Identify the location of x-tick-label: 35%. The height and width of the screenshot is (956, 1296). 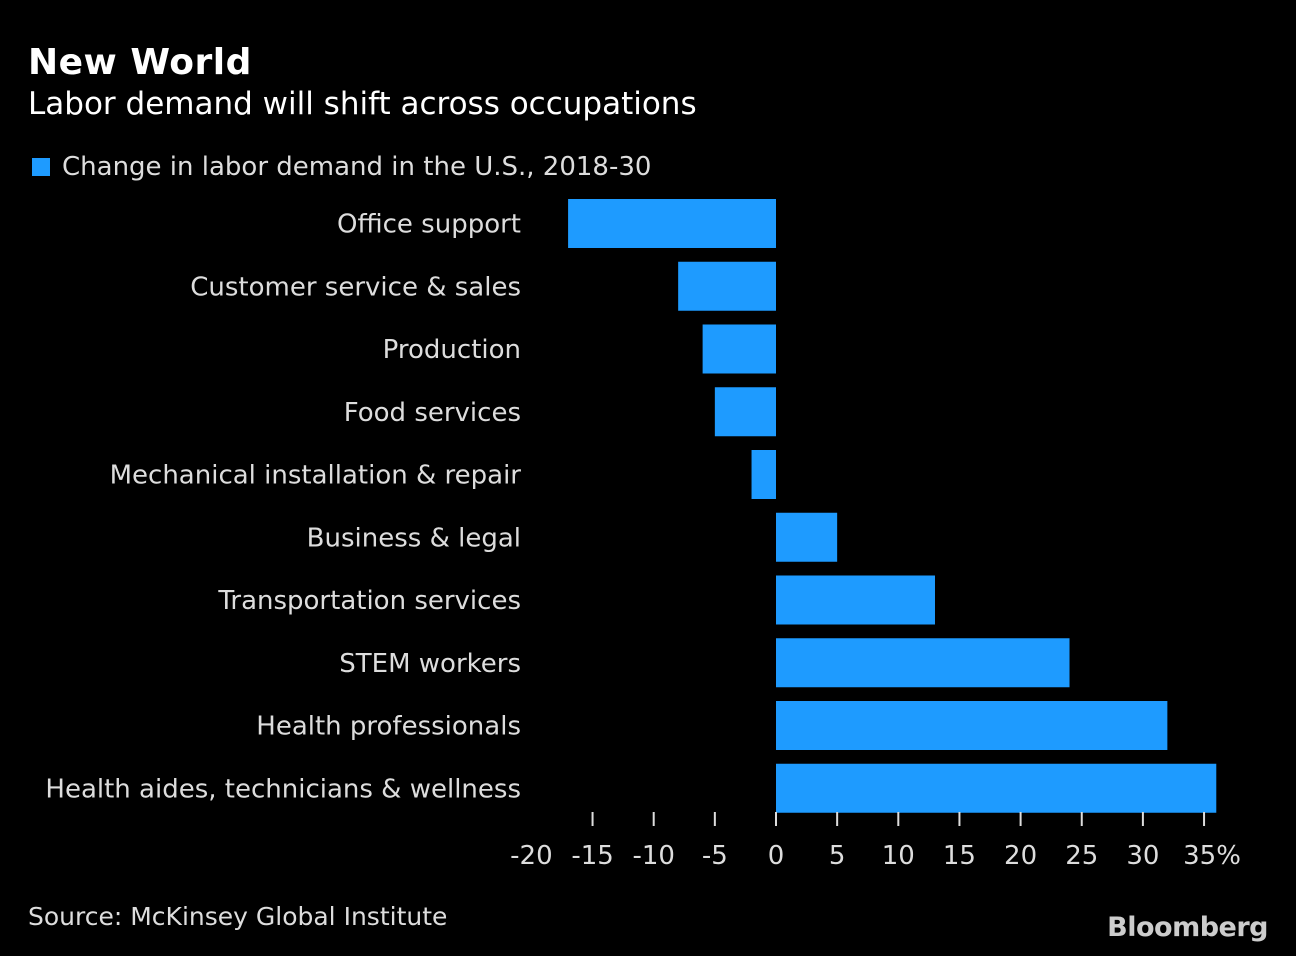
(1212, 856).